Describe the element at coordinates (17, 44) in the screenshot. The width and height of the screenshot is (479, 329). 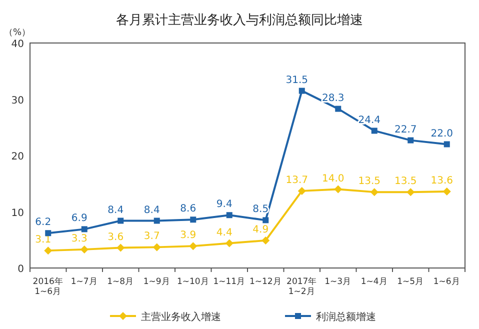
I see `y-tick-label: 40` at that location.